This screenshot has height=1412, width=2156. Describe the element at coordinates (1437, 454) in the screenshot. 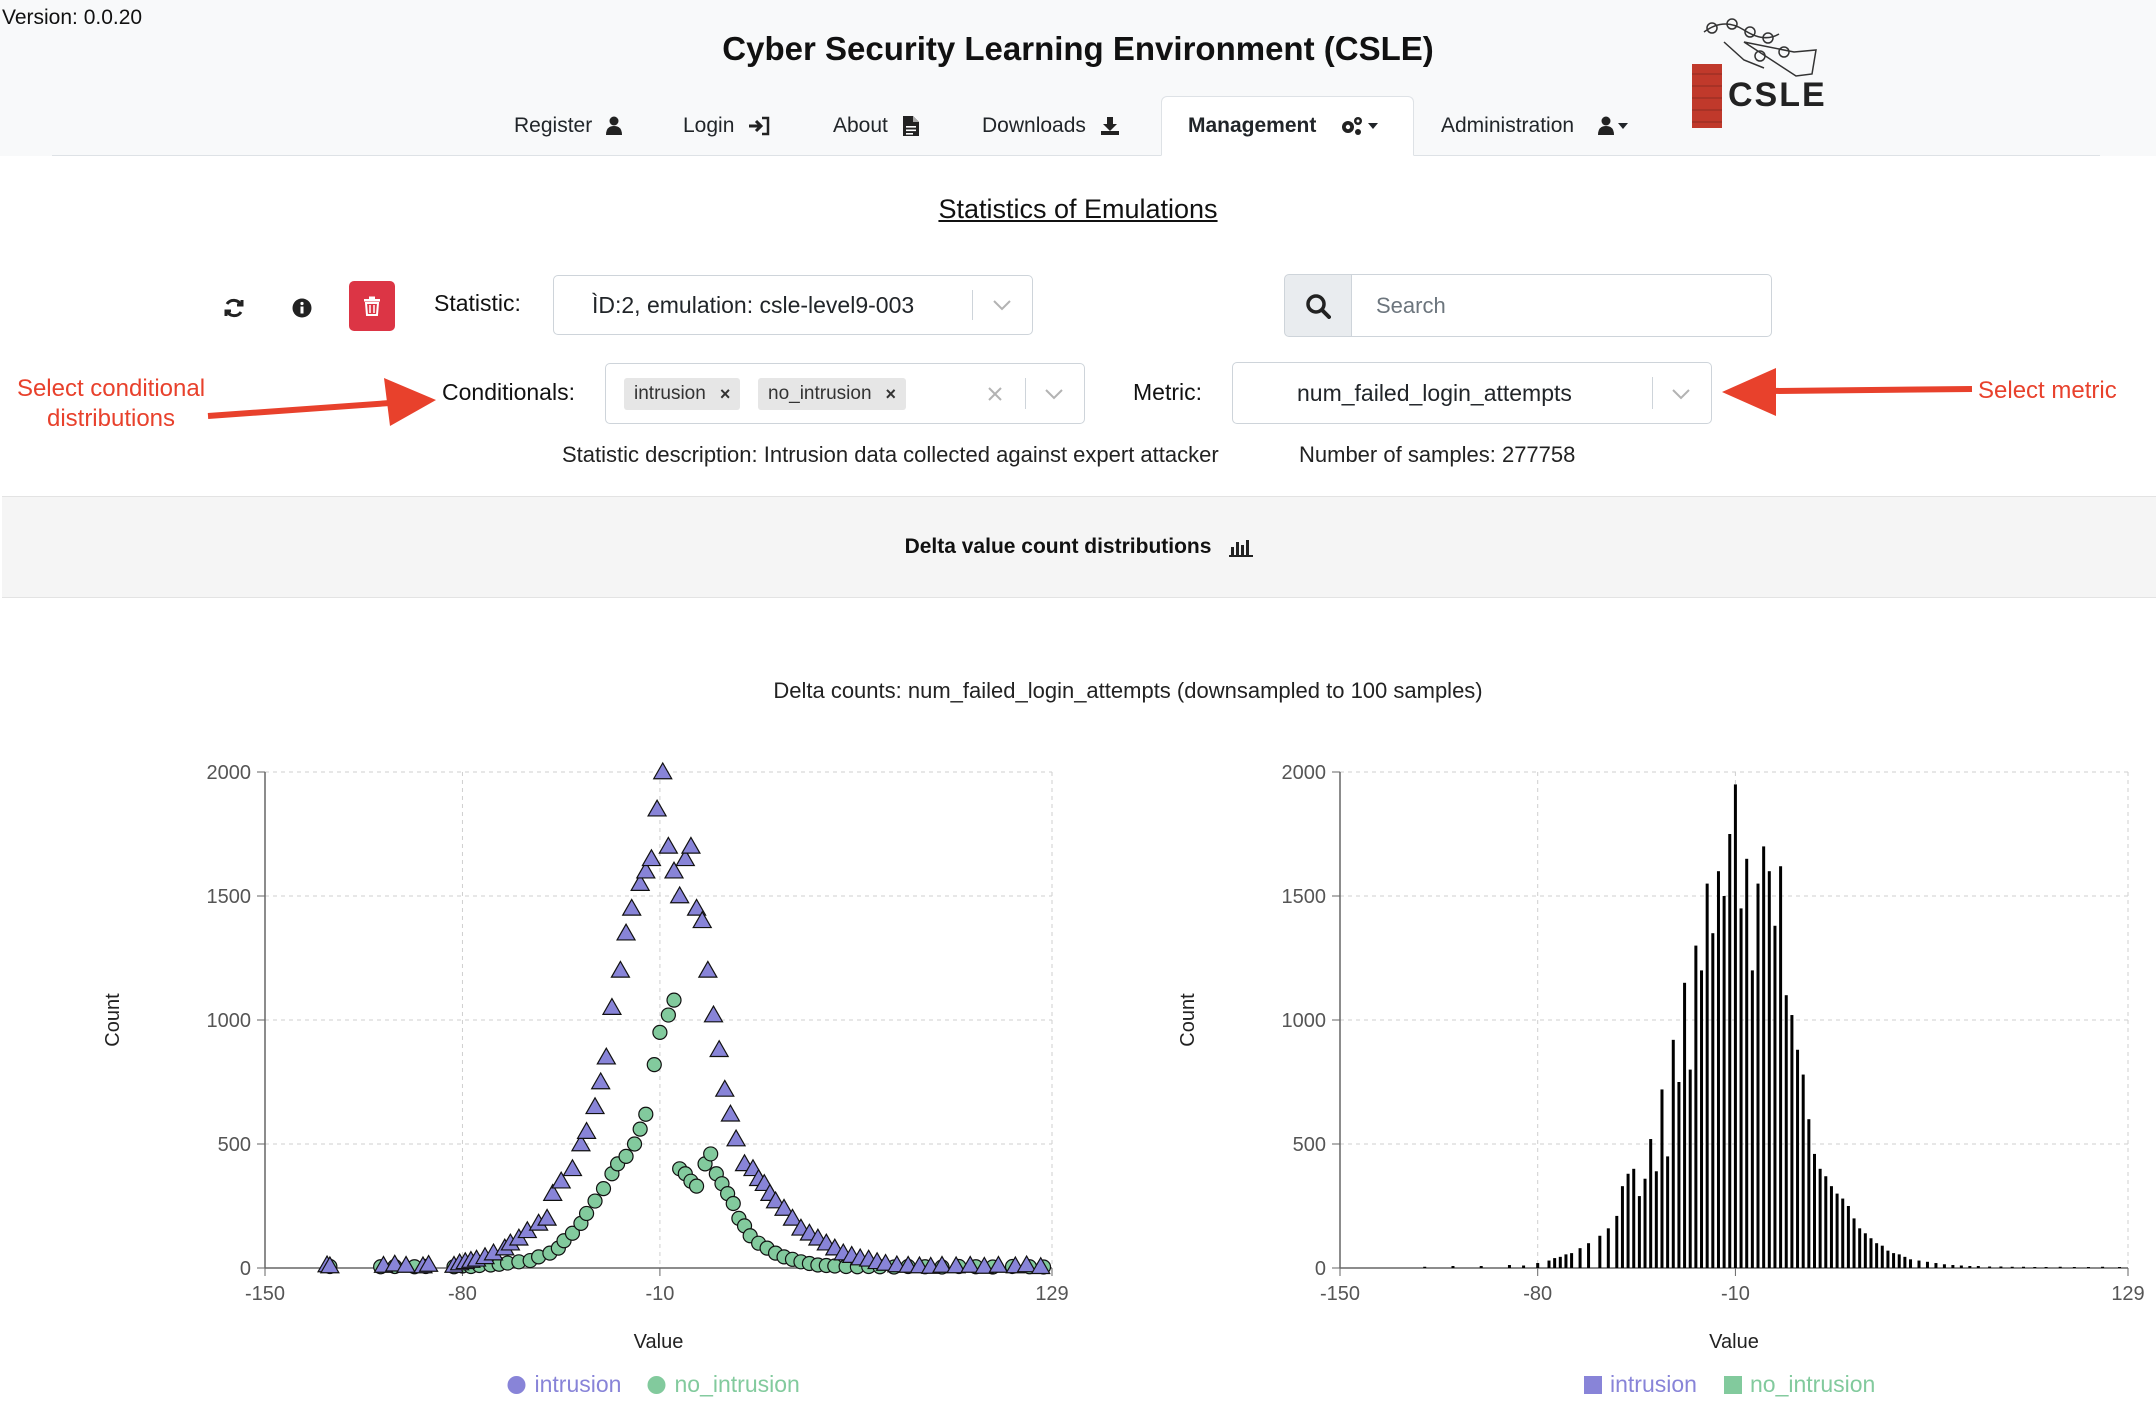

I see `number-of-samples: Number of samples: 277758` at that location.